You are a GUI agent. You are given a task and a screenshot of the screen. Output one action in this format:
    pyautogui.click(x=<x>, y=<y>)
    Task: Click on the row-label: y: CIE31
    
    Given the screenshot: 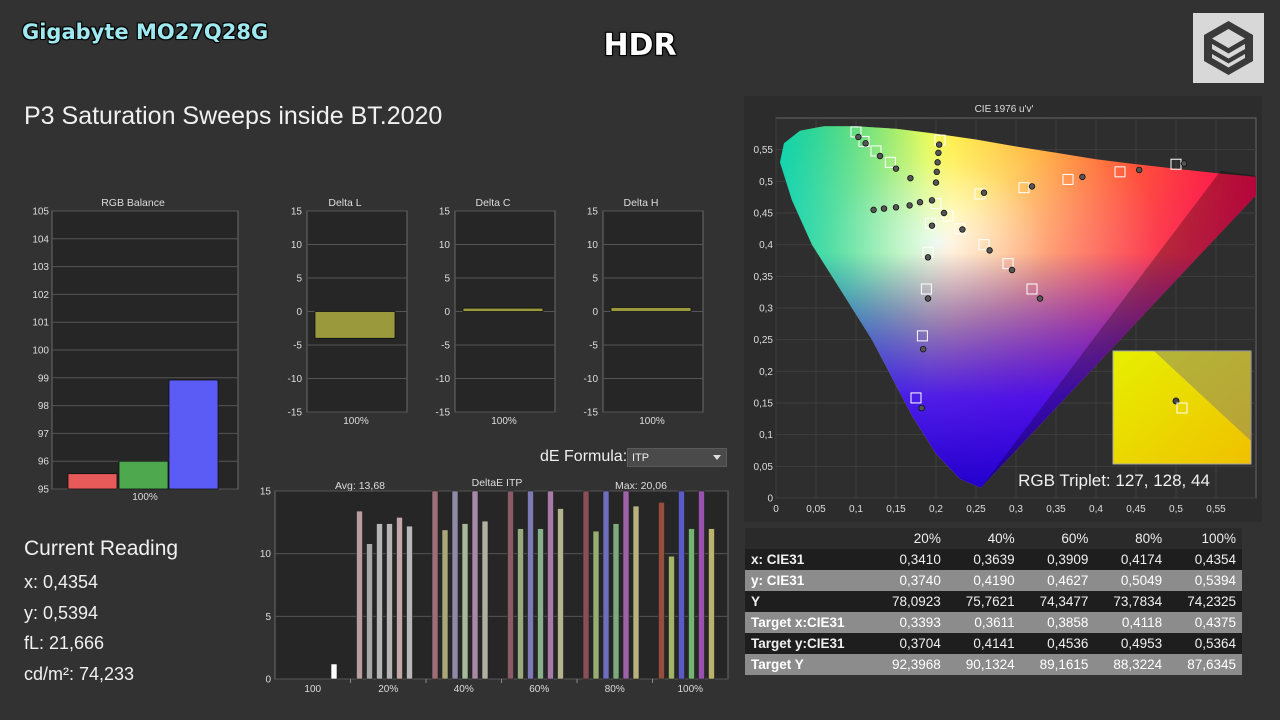 What is the action you would take?
    pyautogui.click(x=809, y=580)
    